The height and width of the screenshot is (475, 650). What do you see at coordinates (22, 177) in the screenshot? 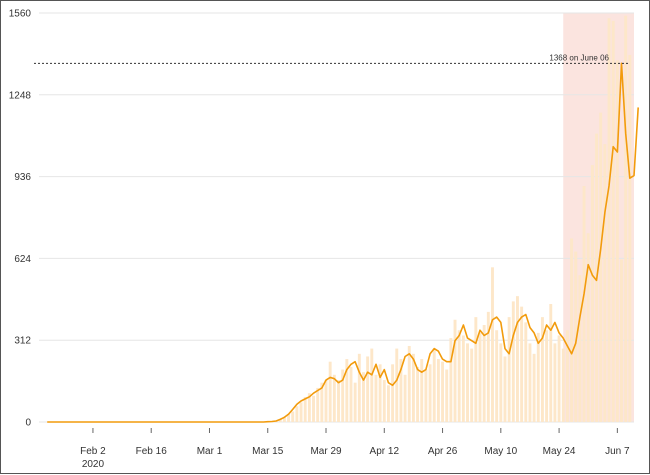
I see `y-tick-label: 936` at bounding box center [22, 177].